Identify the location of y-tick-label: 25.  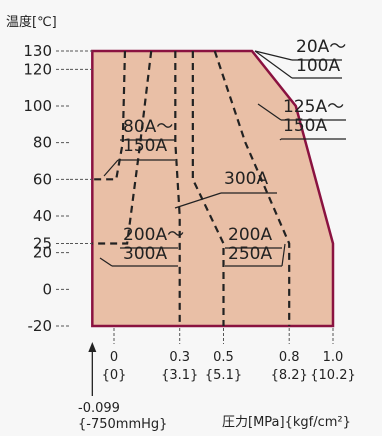
(42, 244).